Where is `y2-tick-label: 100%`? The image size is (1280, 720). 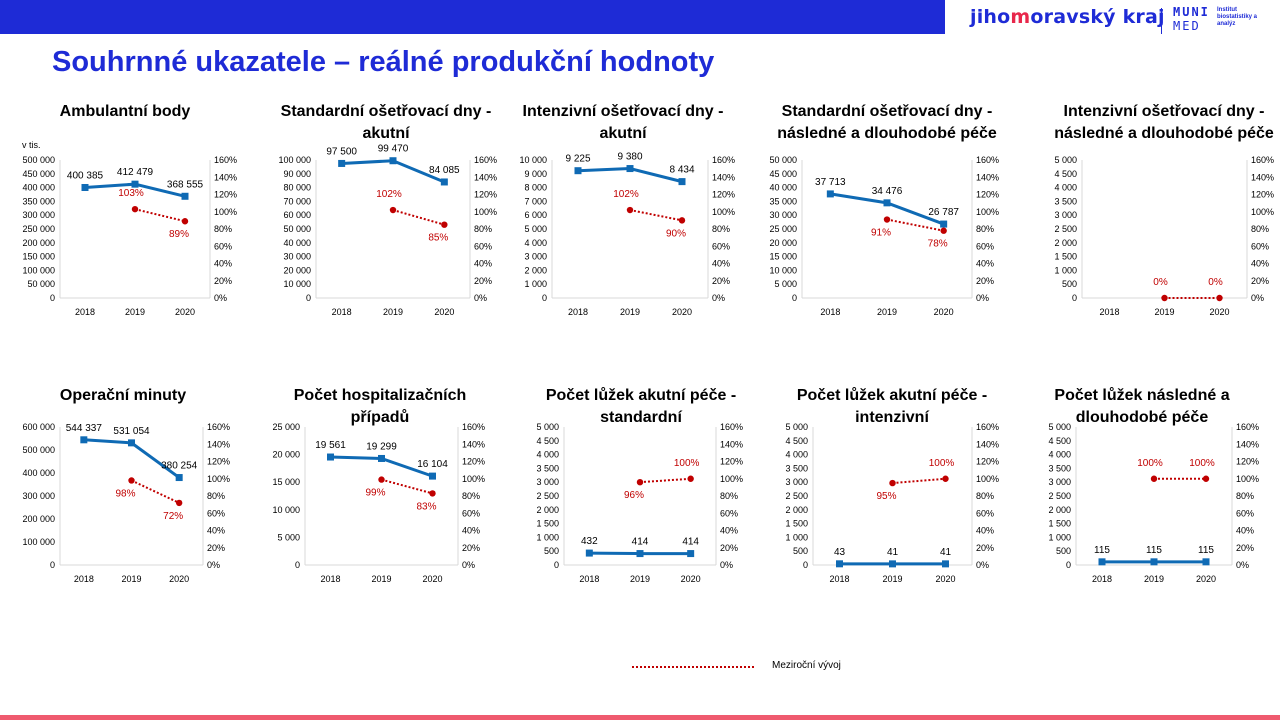 y2-tick-label: 100% is located at coordinates (1247, 479).